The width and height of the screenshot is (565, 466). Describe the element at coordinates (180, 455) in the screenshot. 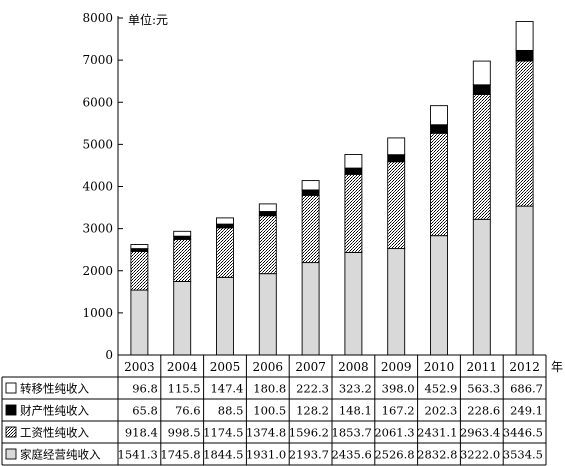

I see `table-cell-value: 1745.8` at that location.